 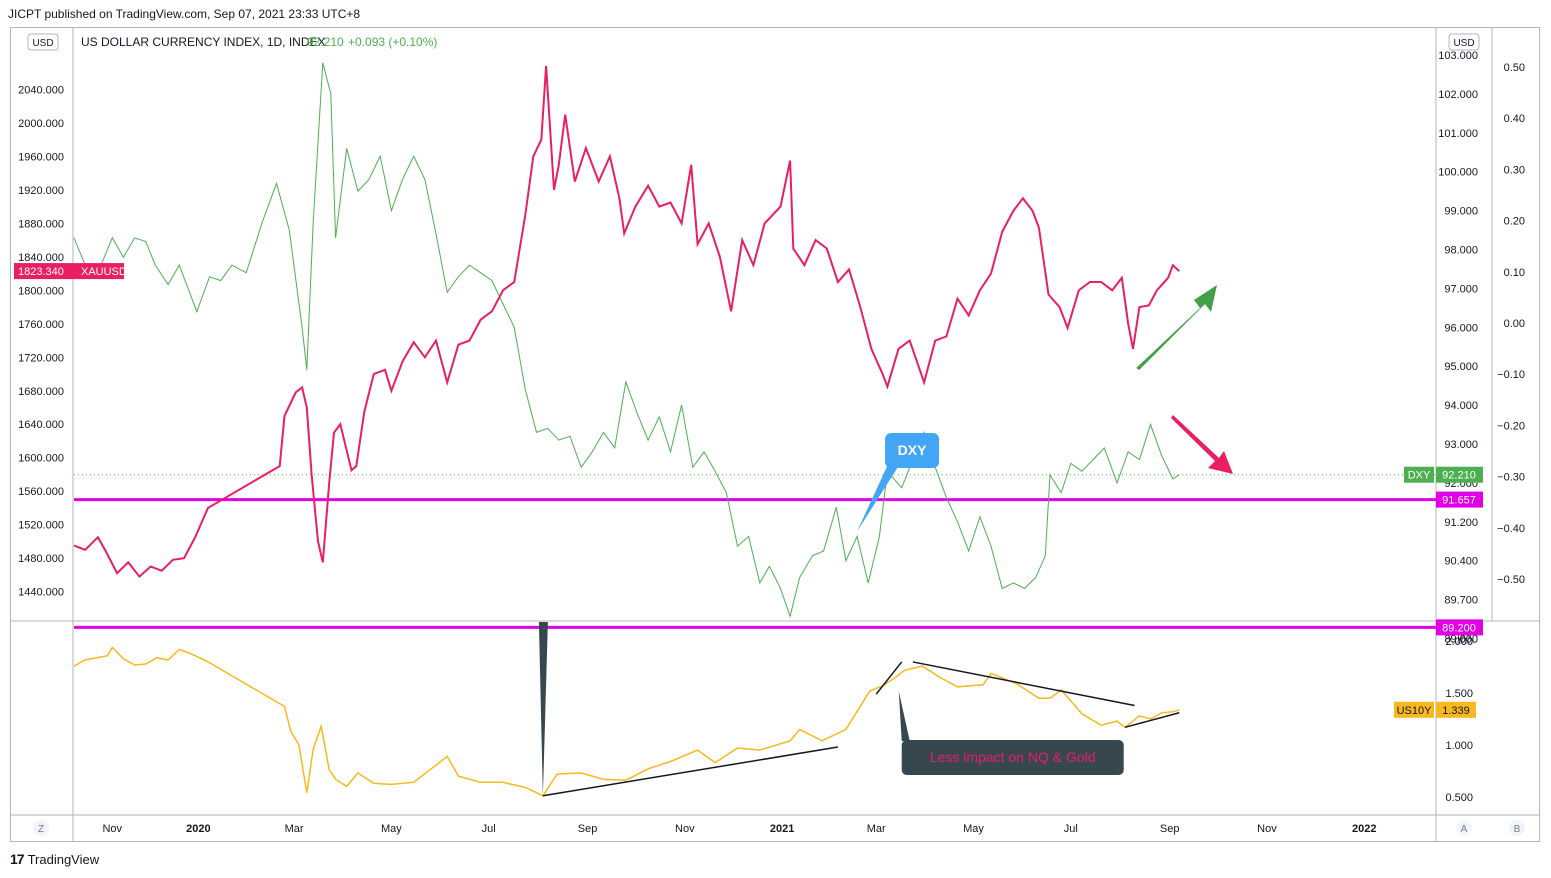 I want to click on left-axis-tick: 1440.000, so click(x=41, y=593).